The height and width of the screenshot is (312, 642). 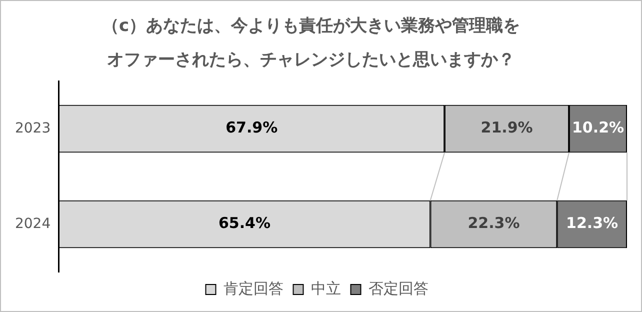 I want to click on data-label: 21.9%, so click(x=506, y=127).